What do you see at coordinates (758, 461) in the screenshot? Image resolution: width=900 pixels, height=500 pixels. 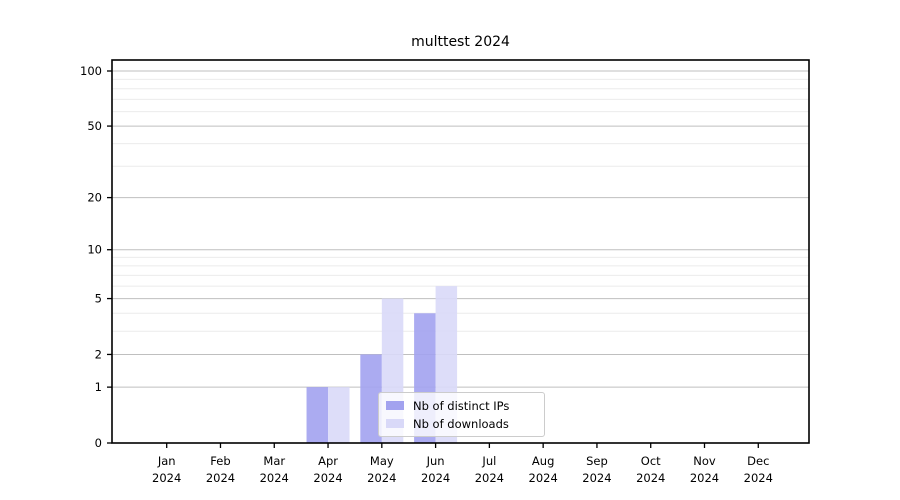 I see `x-tick-month-label: Dec` at bounding box center [758, 461].